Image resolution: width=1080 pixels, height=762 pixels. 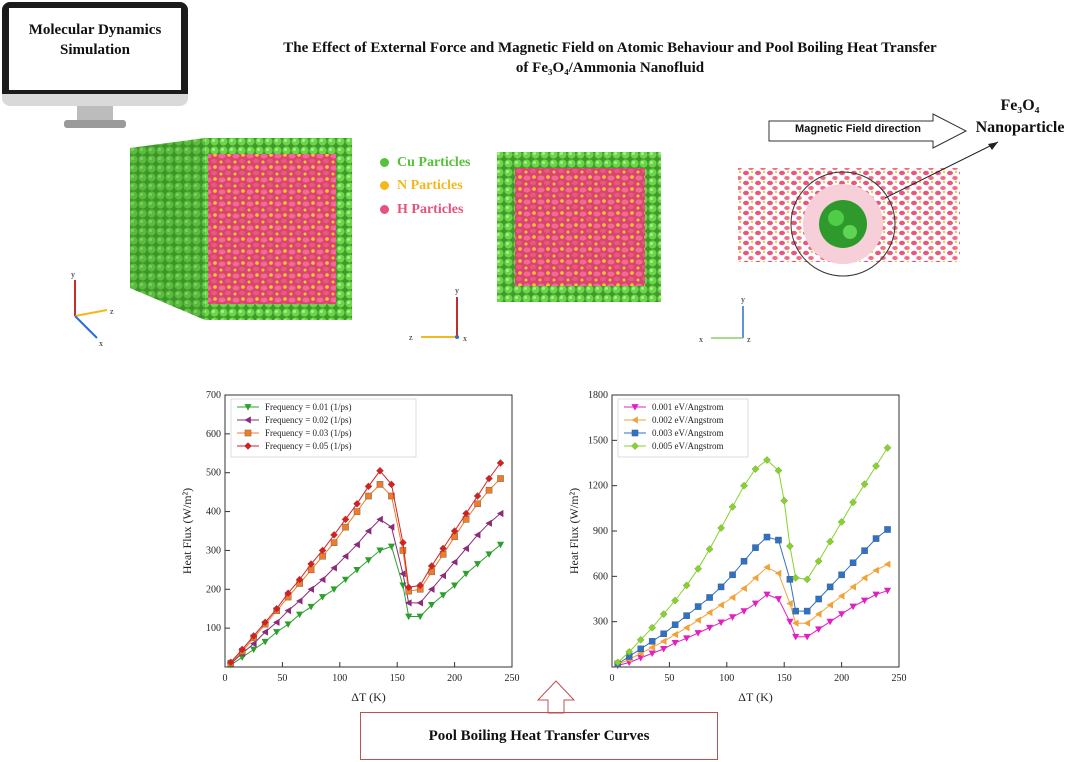 What do you see at coordinates (610, 68) in the screenshot?
I see `title-line2: of Fe₃O₄/Ammonia Nanofluid` at bounding box center [610, 68].